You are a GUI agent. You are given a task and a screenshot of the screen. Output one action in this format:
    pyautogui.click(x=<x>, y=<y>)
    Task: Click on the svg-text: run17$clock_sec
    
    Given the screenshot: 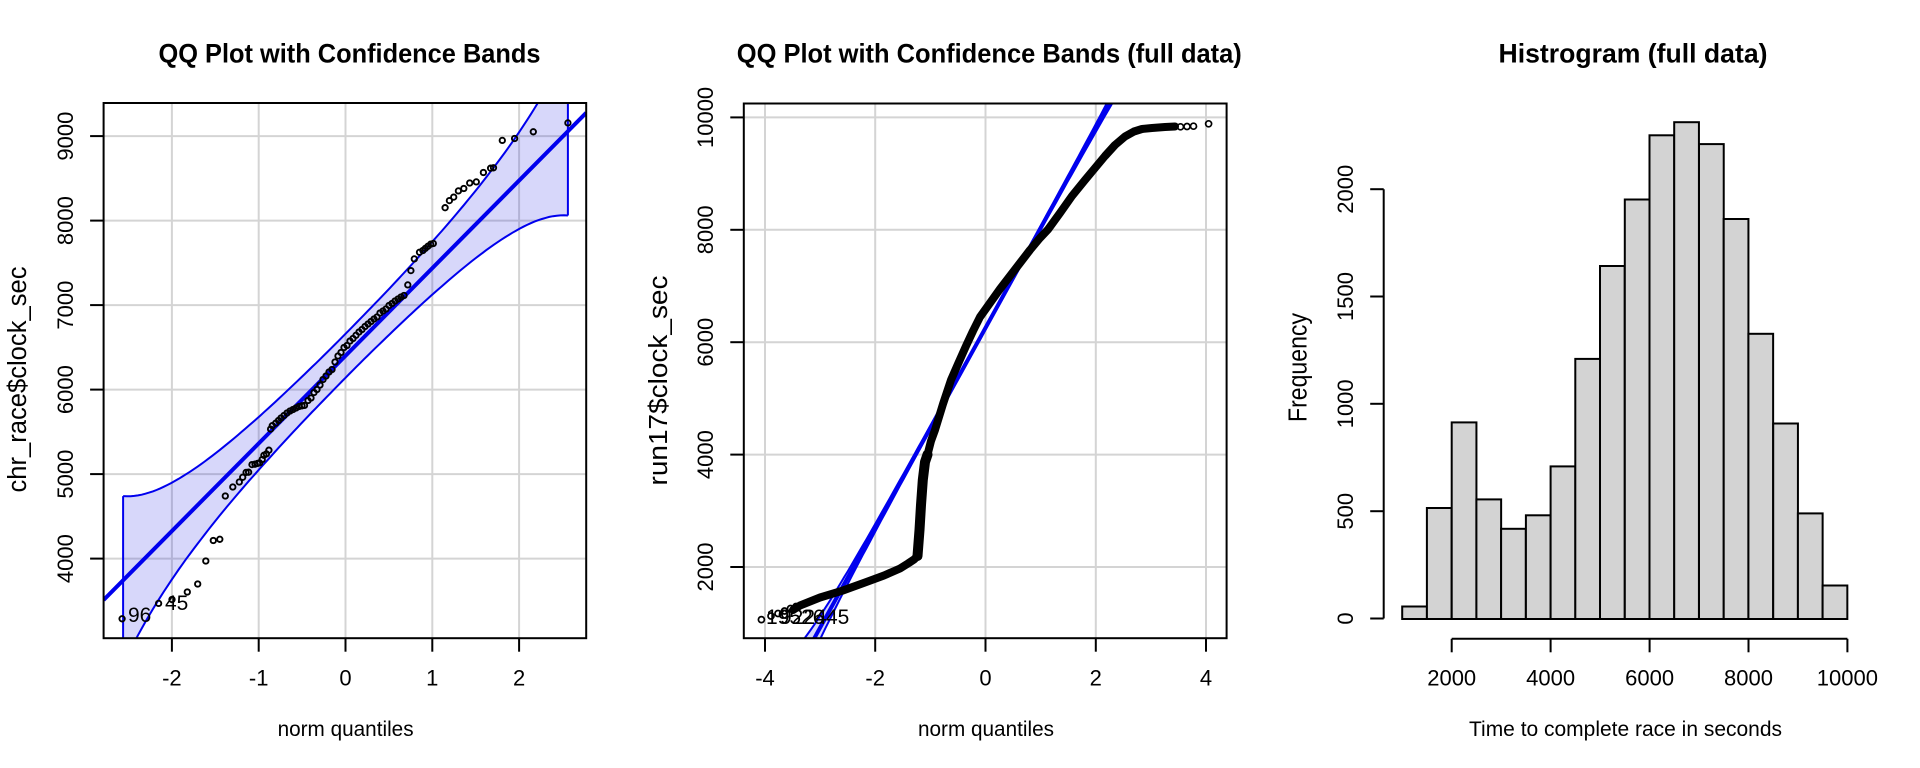 What is the action you would take?
    pyautogui.click(x=659, y=380)
    